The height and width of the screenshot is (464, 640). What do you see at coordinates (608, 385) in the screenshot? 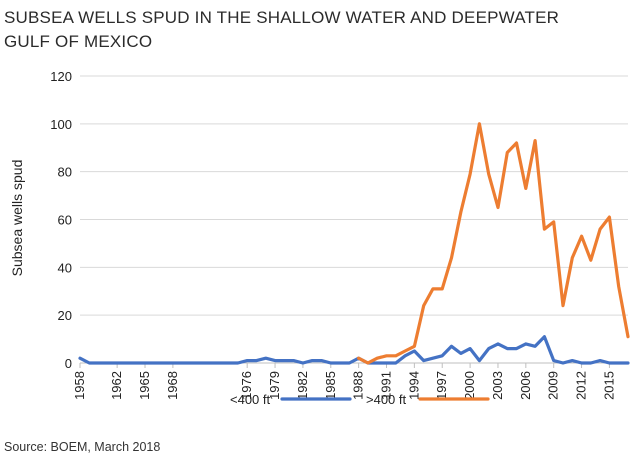
I see `x-tick-label: 2015` at bounding box center [608, 385].